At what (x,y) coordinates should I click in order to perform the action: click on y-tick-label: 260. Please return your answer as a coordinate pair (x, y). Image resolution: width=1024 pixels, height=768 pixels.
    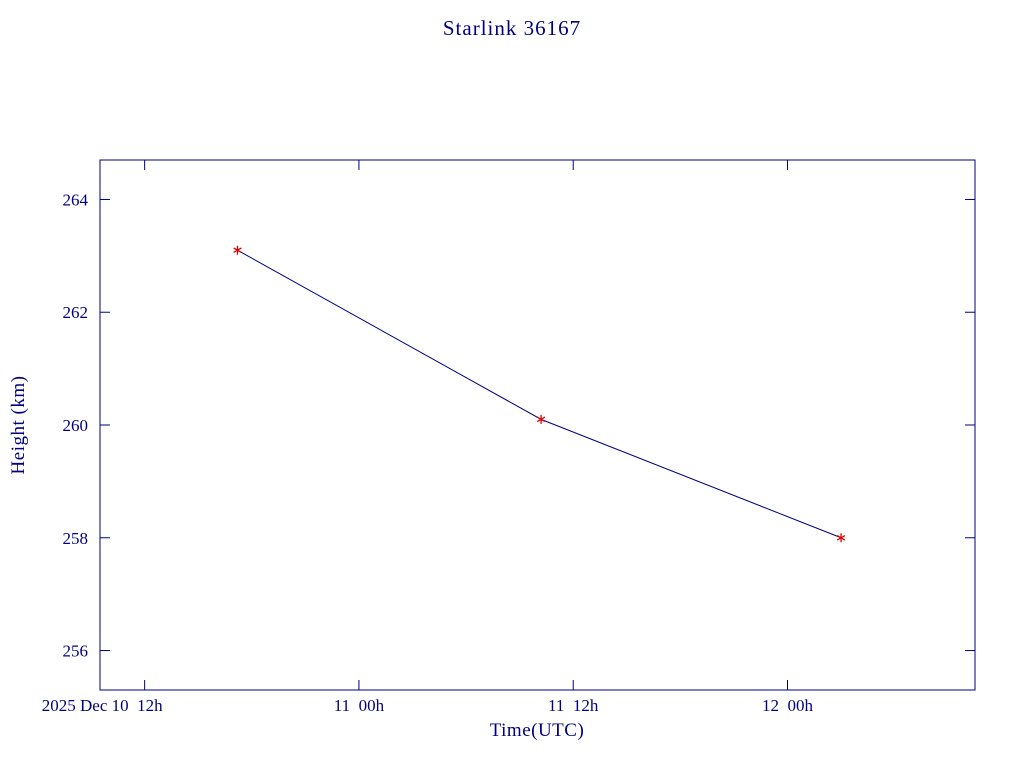
    Looking at the image, I should click on (76, 425).